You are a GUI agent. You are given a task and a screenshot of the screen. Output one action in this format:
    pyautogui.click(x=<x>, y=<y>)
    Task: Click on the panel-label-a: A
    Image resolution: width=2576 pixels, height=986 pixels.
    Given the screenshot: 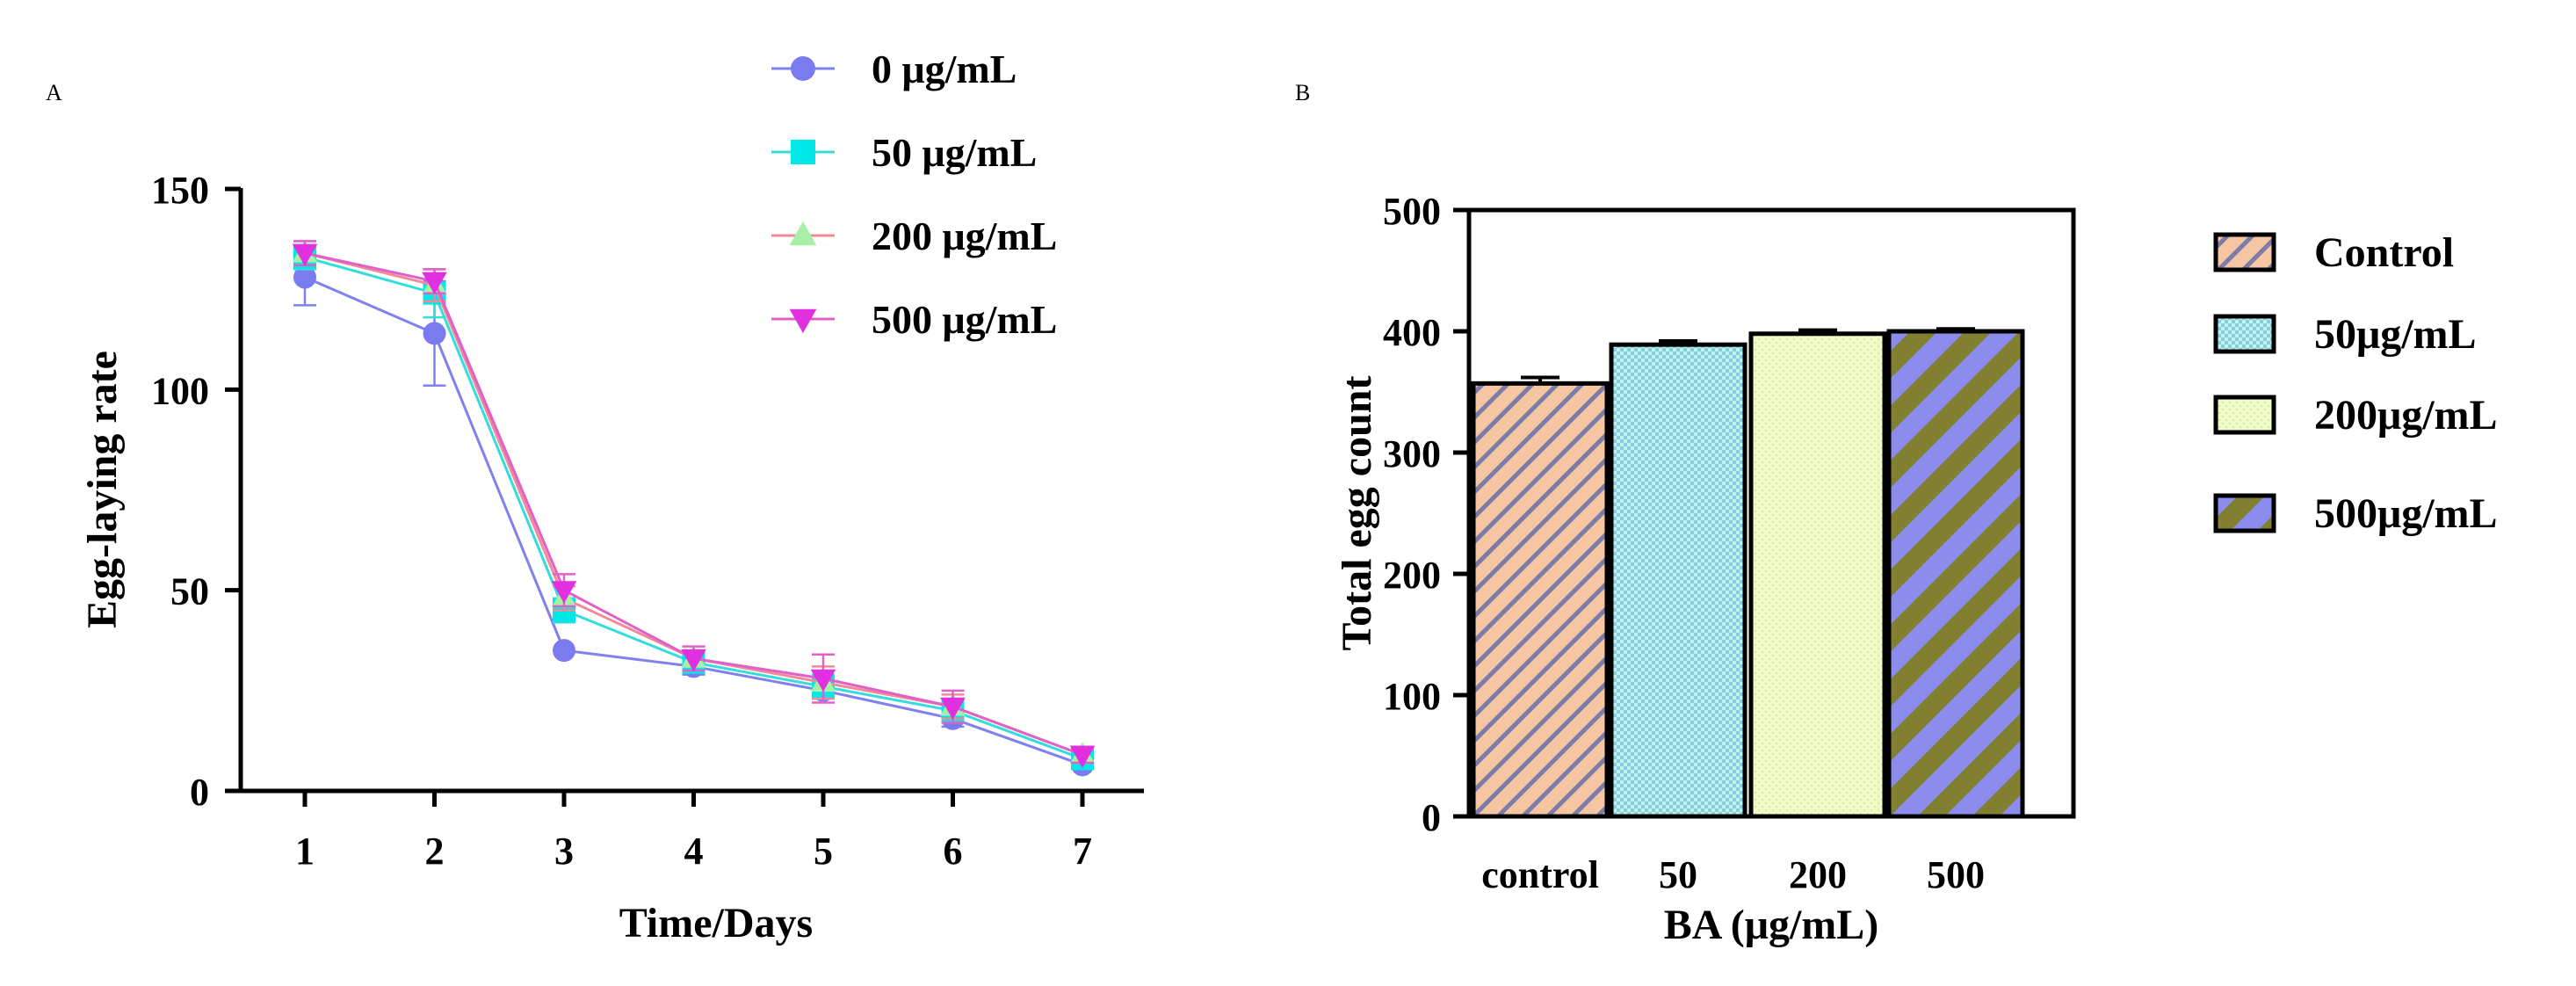 What is the action you would take?
    pyautogui.click(x=54, y=92)
    